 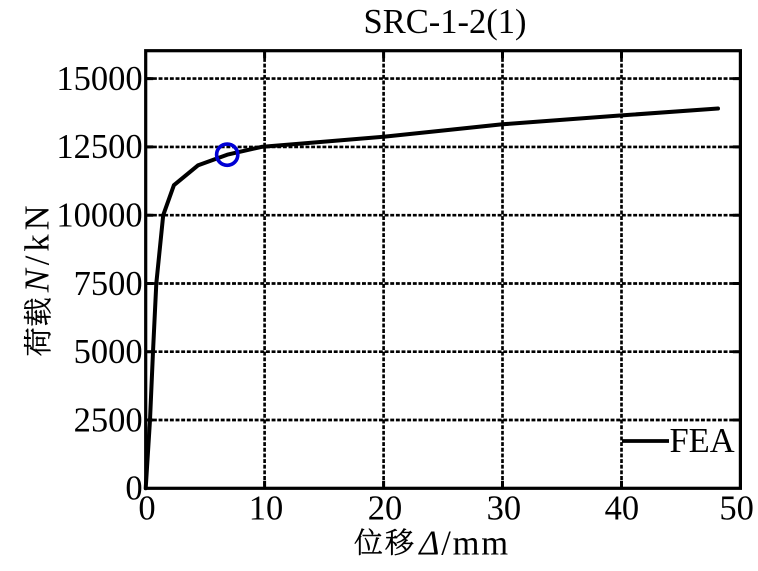 I want to click on svg-text: 20, so click(x=385, y=509).